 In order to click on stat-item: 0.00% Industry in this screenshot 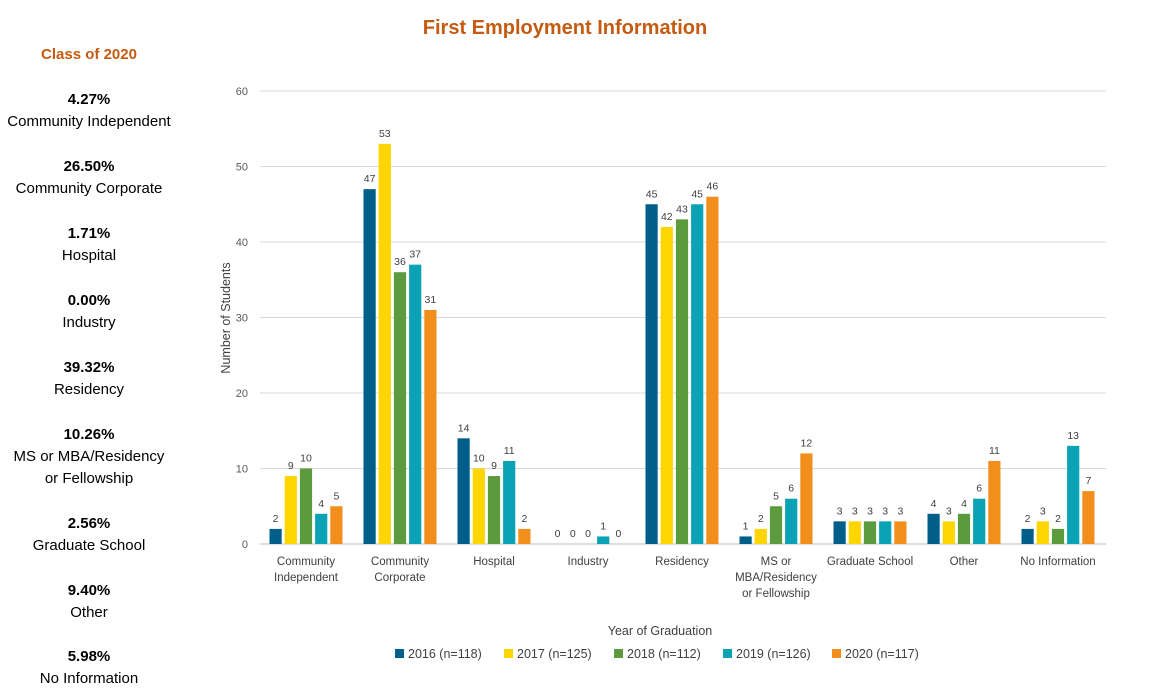, I will do `click(89, 312)`.